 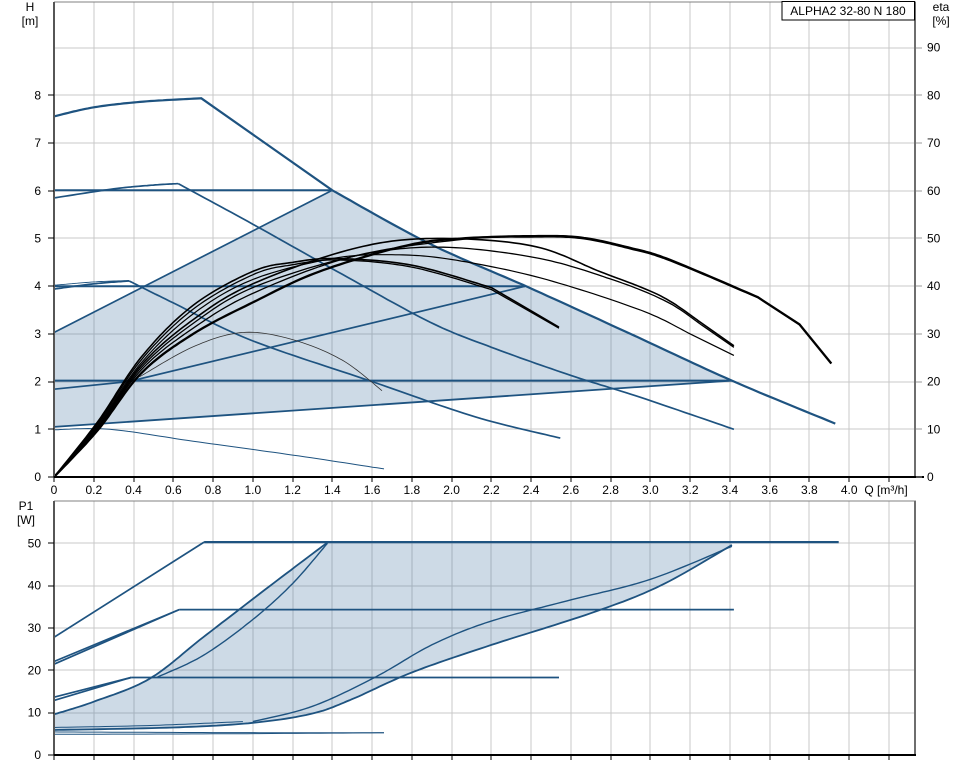 I want to click on svg-text: 5, so click(x=37, y=239).